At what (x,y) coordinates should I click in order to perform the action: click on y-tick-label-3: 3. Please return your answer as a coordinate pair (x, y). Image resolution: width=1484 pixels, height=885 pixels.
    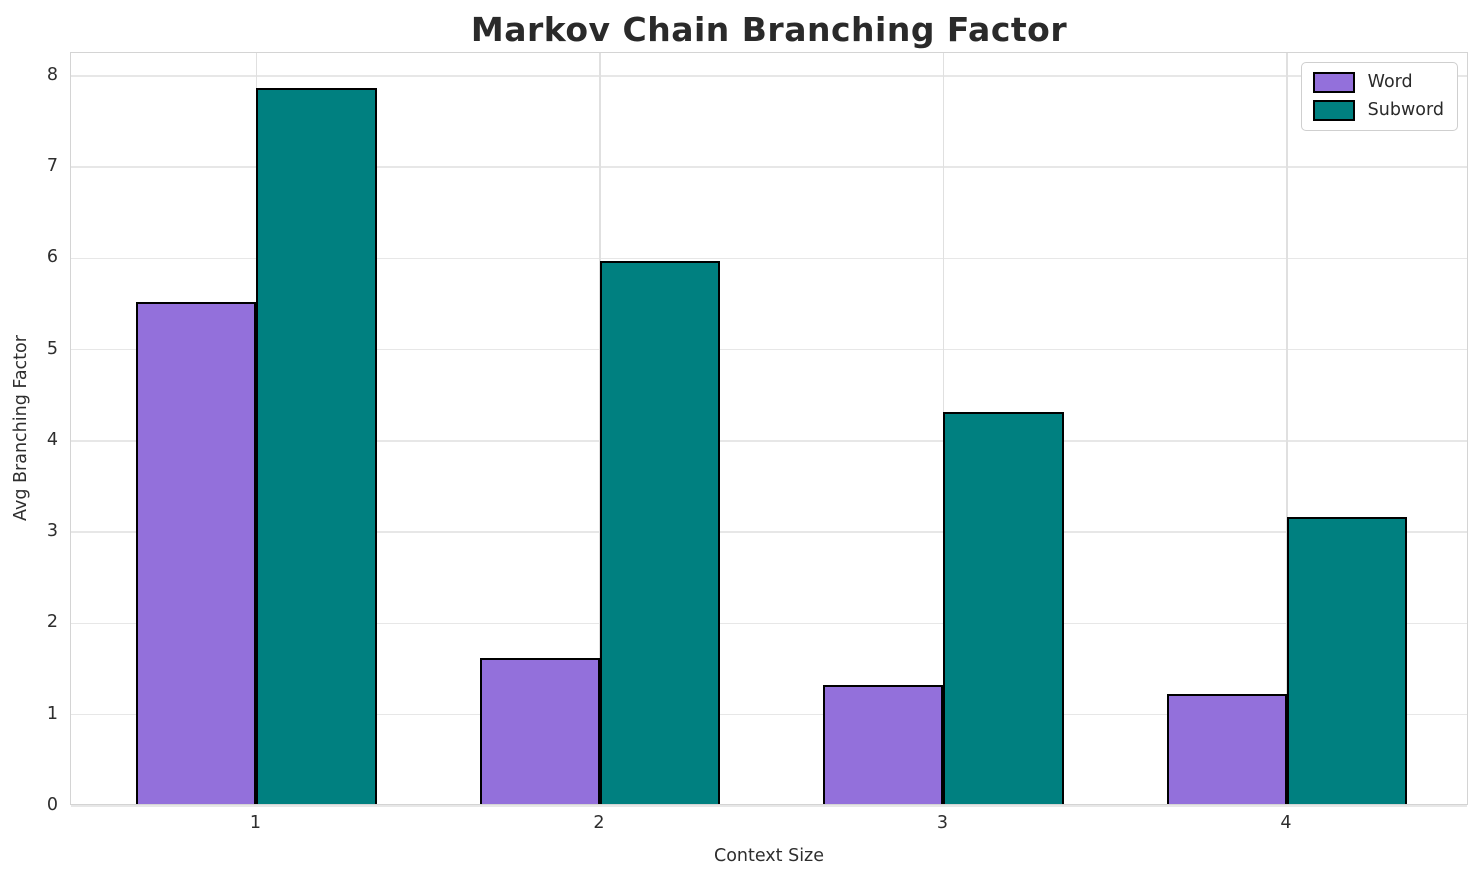
    Looking at the image, I should click on (52, 531).